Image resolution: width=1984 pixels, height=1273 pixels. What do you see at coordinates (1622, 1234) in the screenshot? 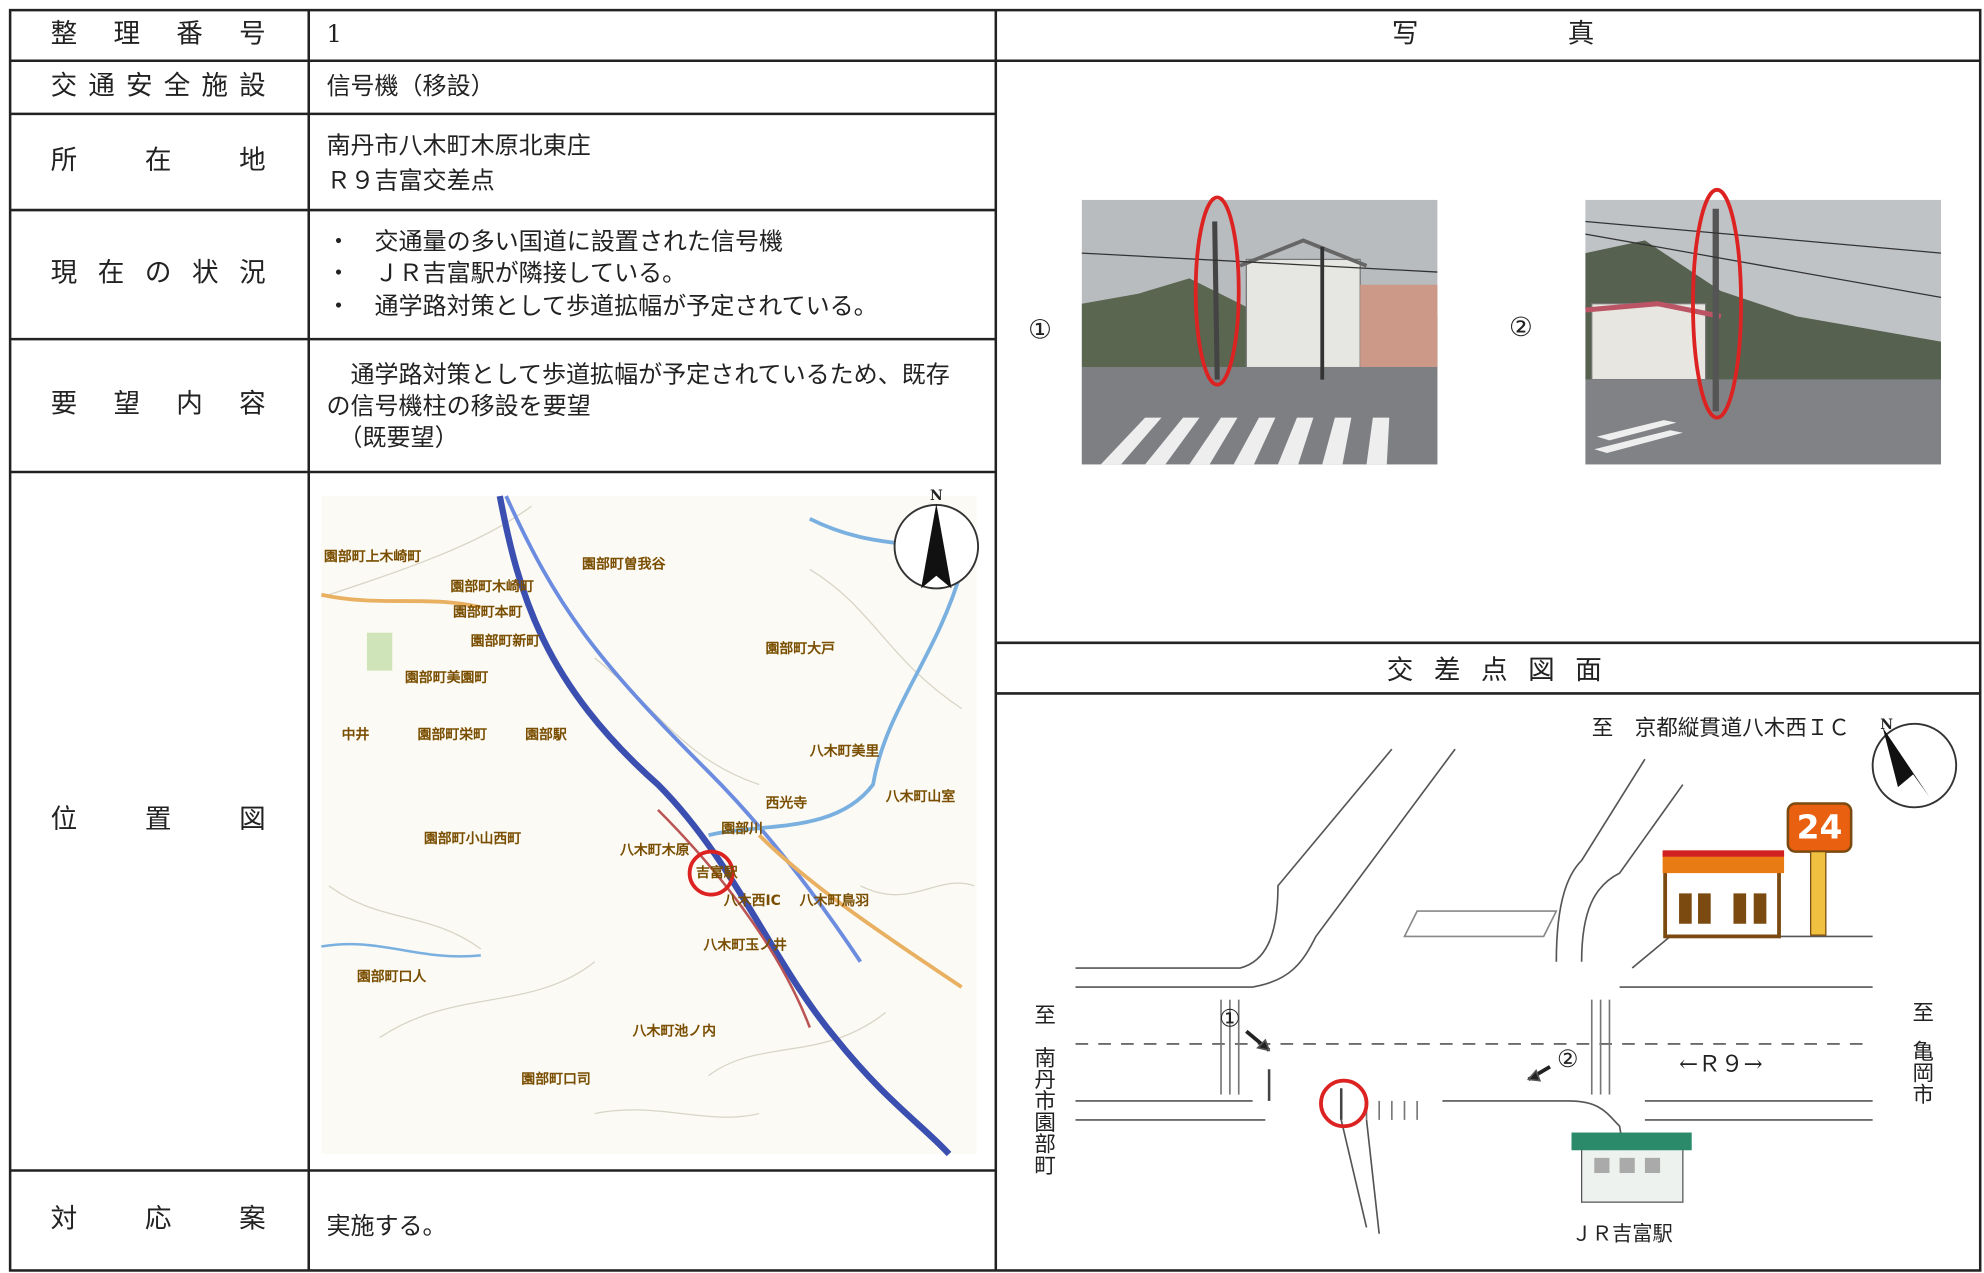
I see `station-label: ＪＲ吉富駅` at bounding box center [1622, 1234].